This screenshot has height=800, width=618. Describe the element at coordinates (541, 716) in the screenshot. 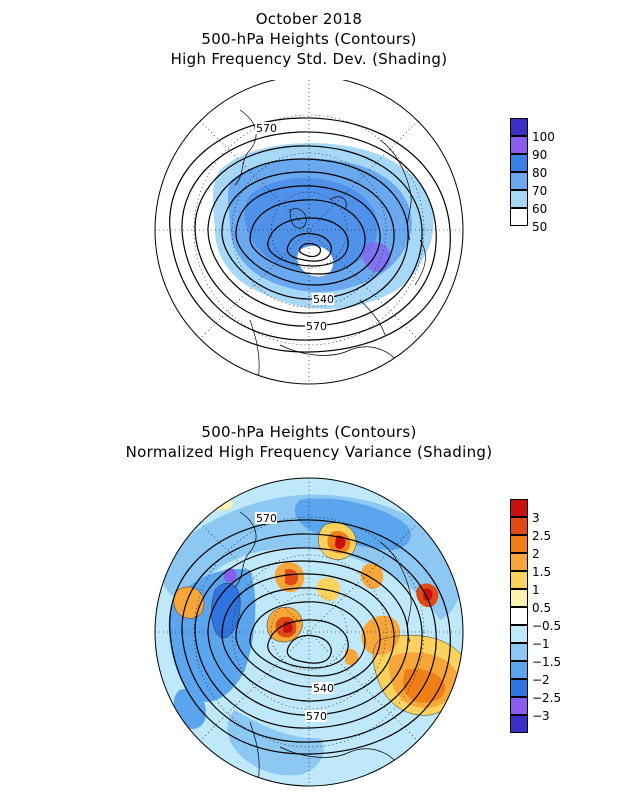

I see `bottom-colorbar-label: −3` at that location.